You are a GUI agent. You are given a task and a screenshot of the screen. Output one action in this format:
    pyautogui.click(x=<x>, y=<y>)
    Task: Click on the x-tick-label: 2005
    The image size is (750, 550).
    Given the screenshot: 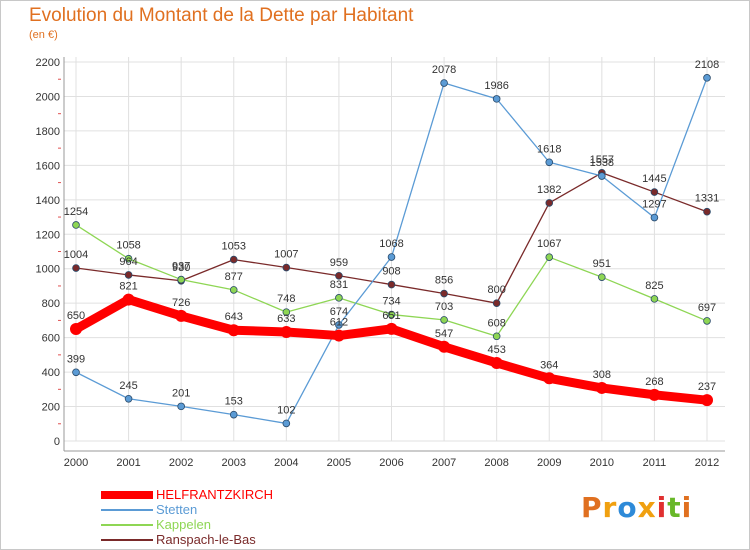 What is the action you would take?
    pyautogui.click(x=339, y=463)
    